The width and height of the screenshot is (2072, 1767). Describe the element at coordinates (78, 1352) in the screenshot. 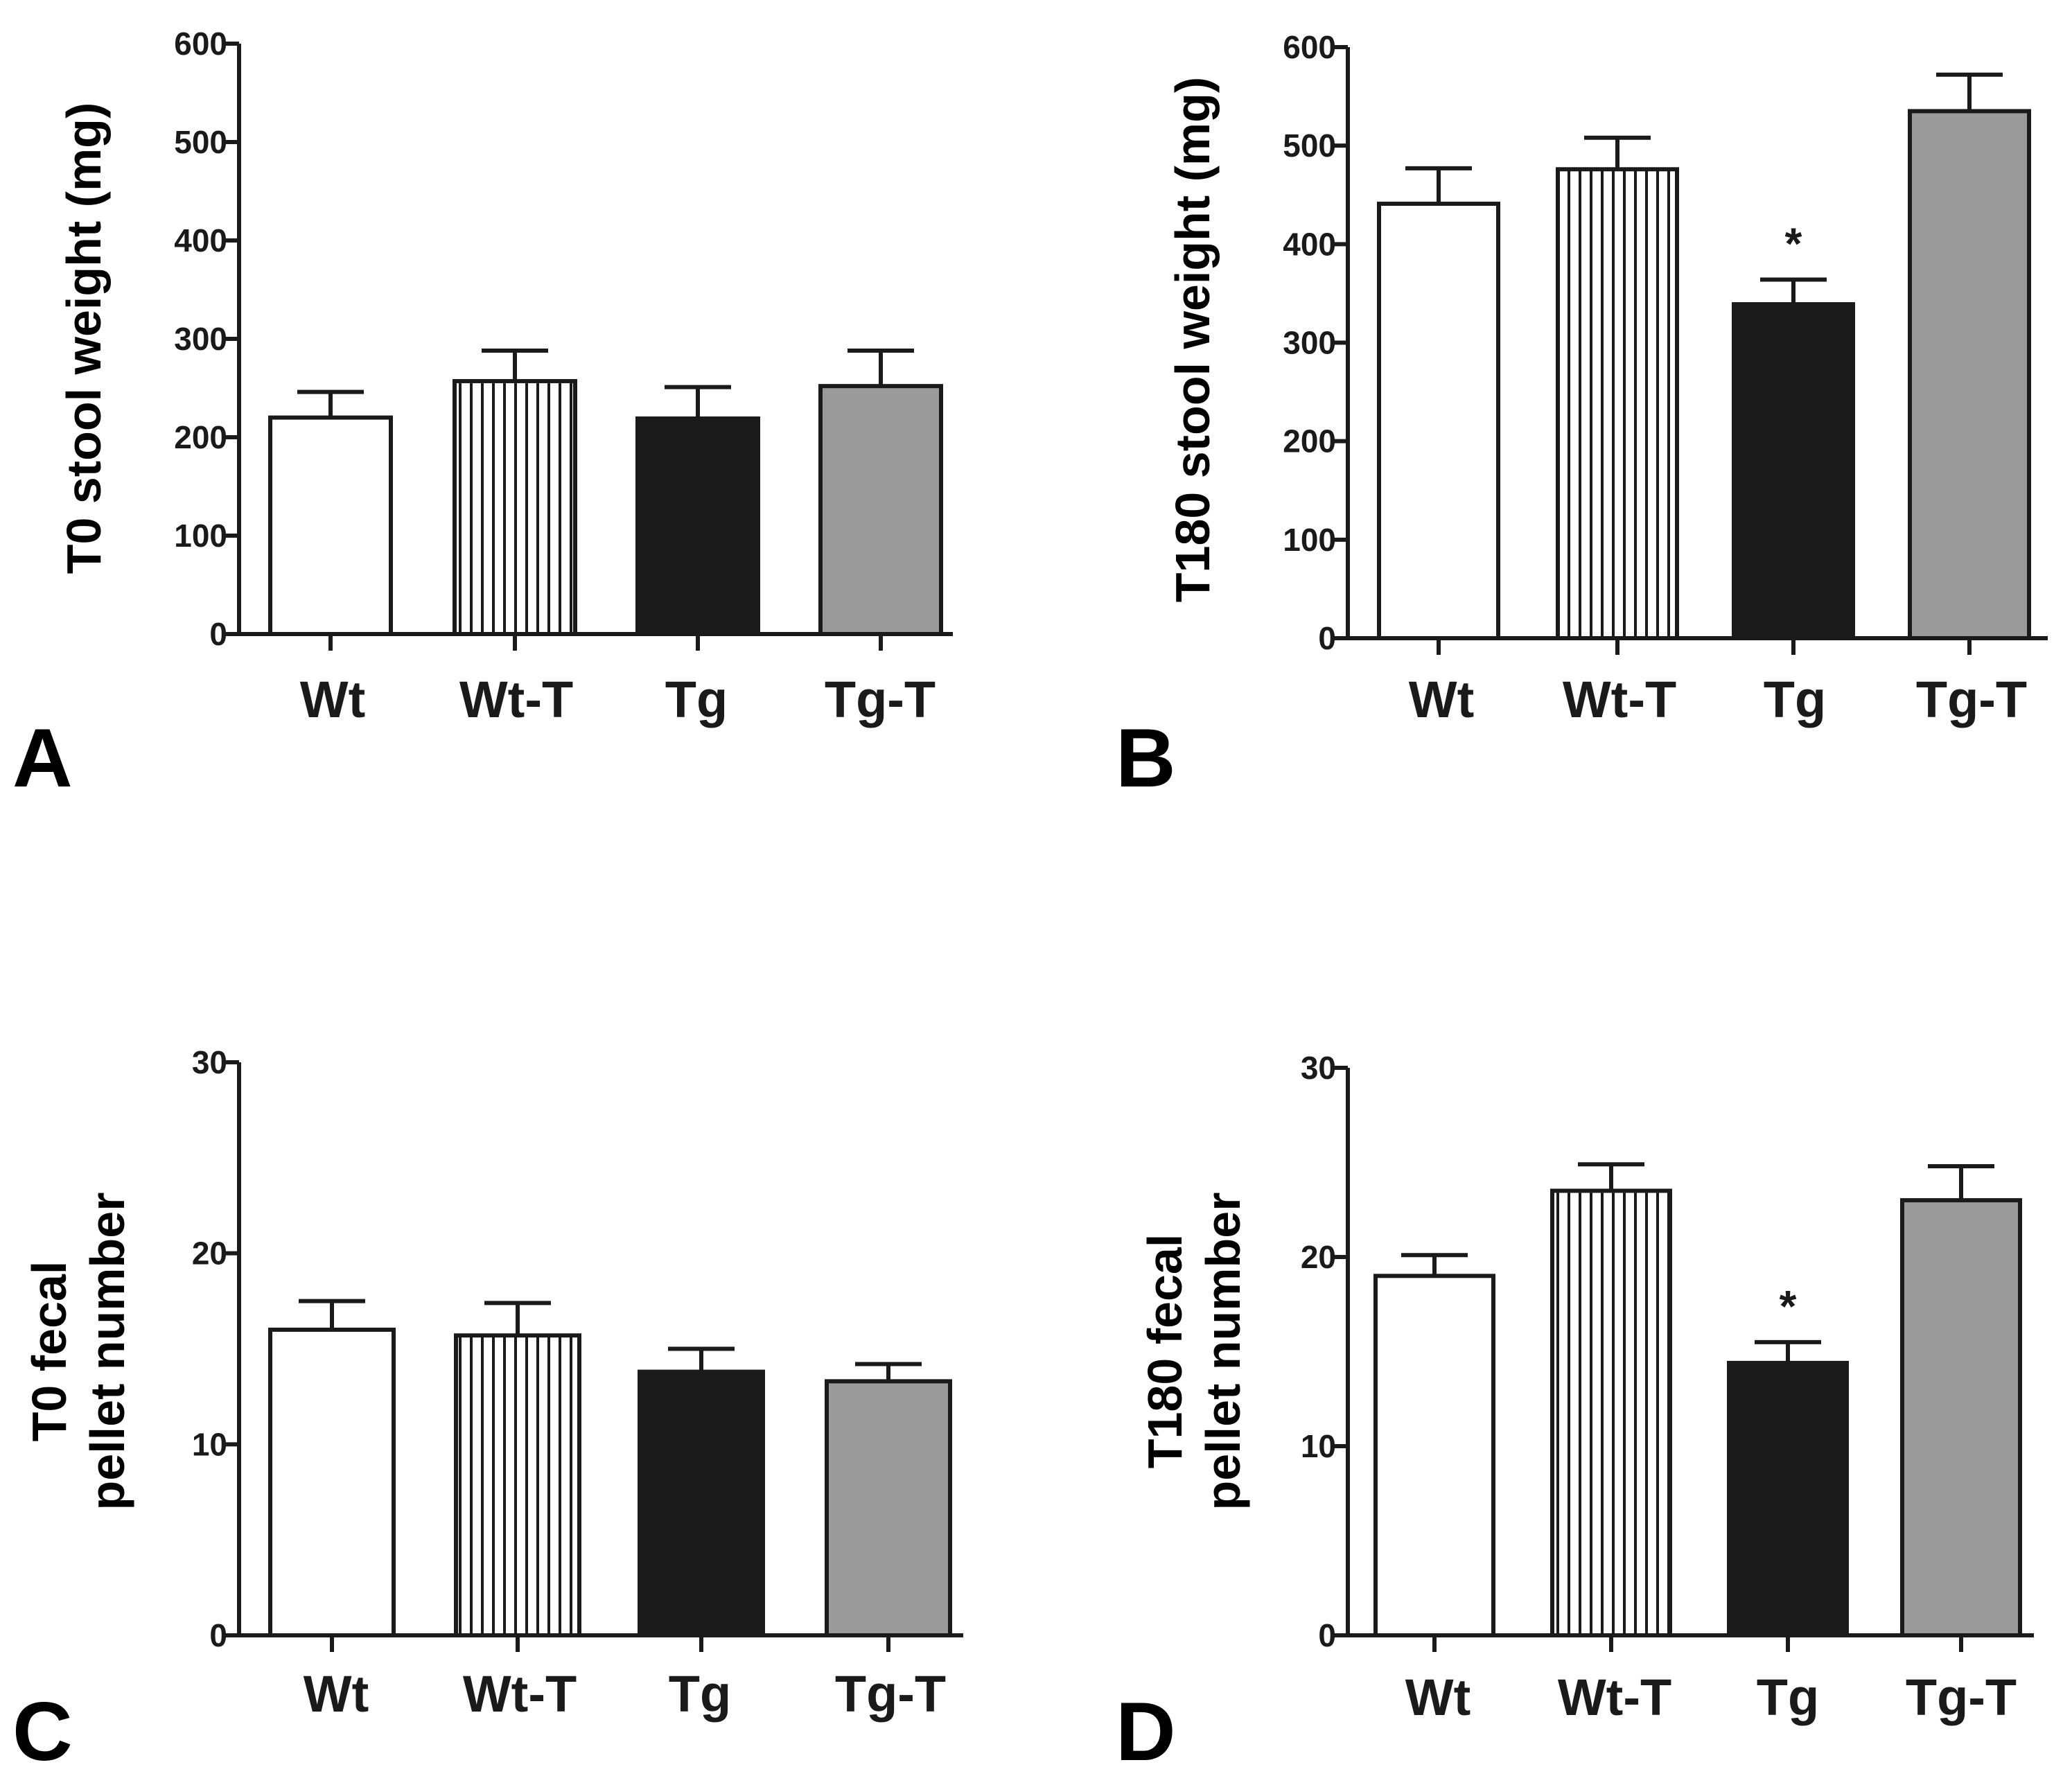

I see `y-axis-title: T0 fecalpellet number` at that location.